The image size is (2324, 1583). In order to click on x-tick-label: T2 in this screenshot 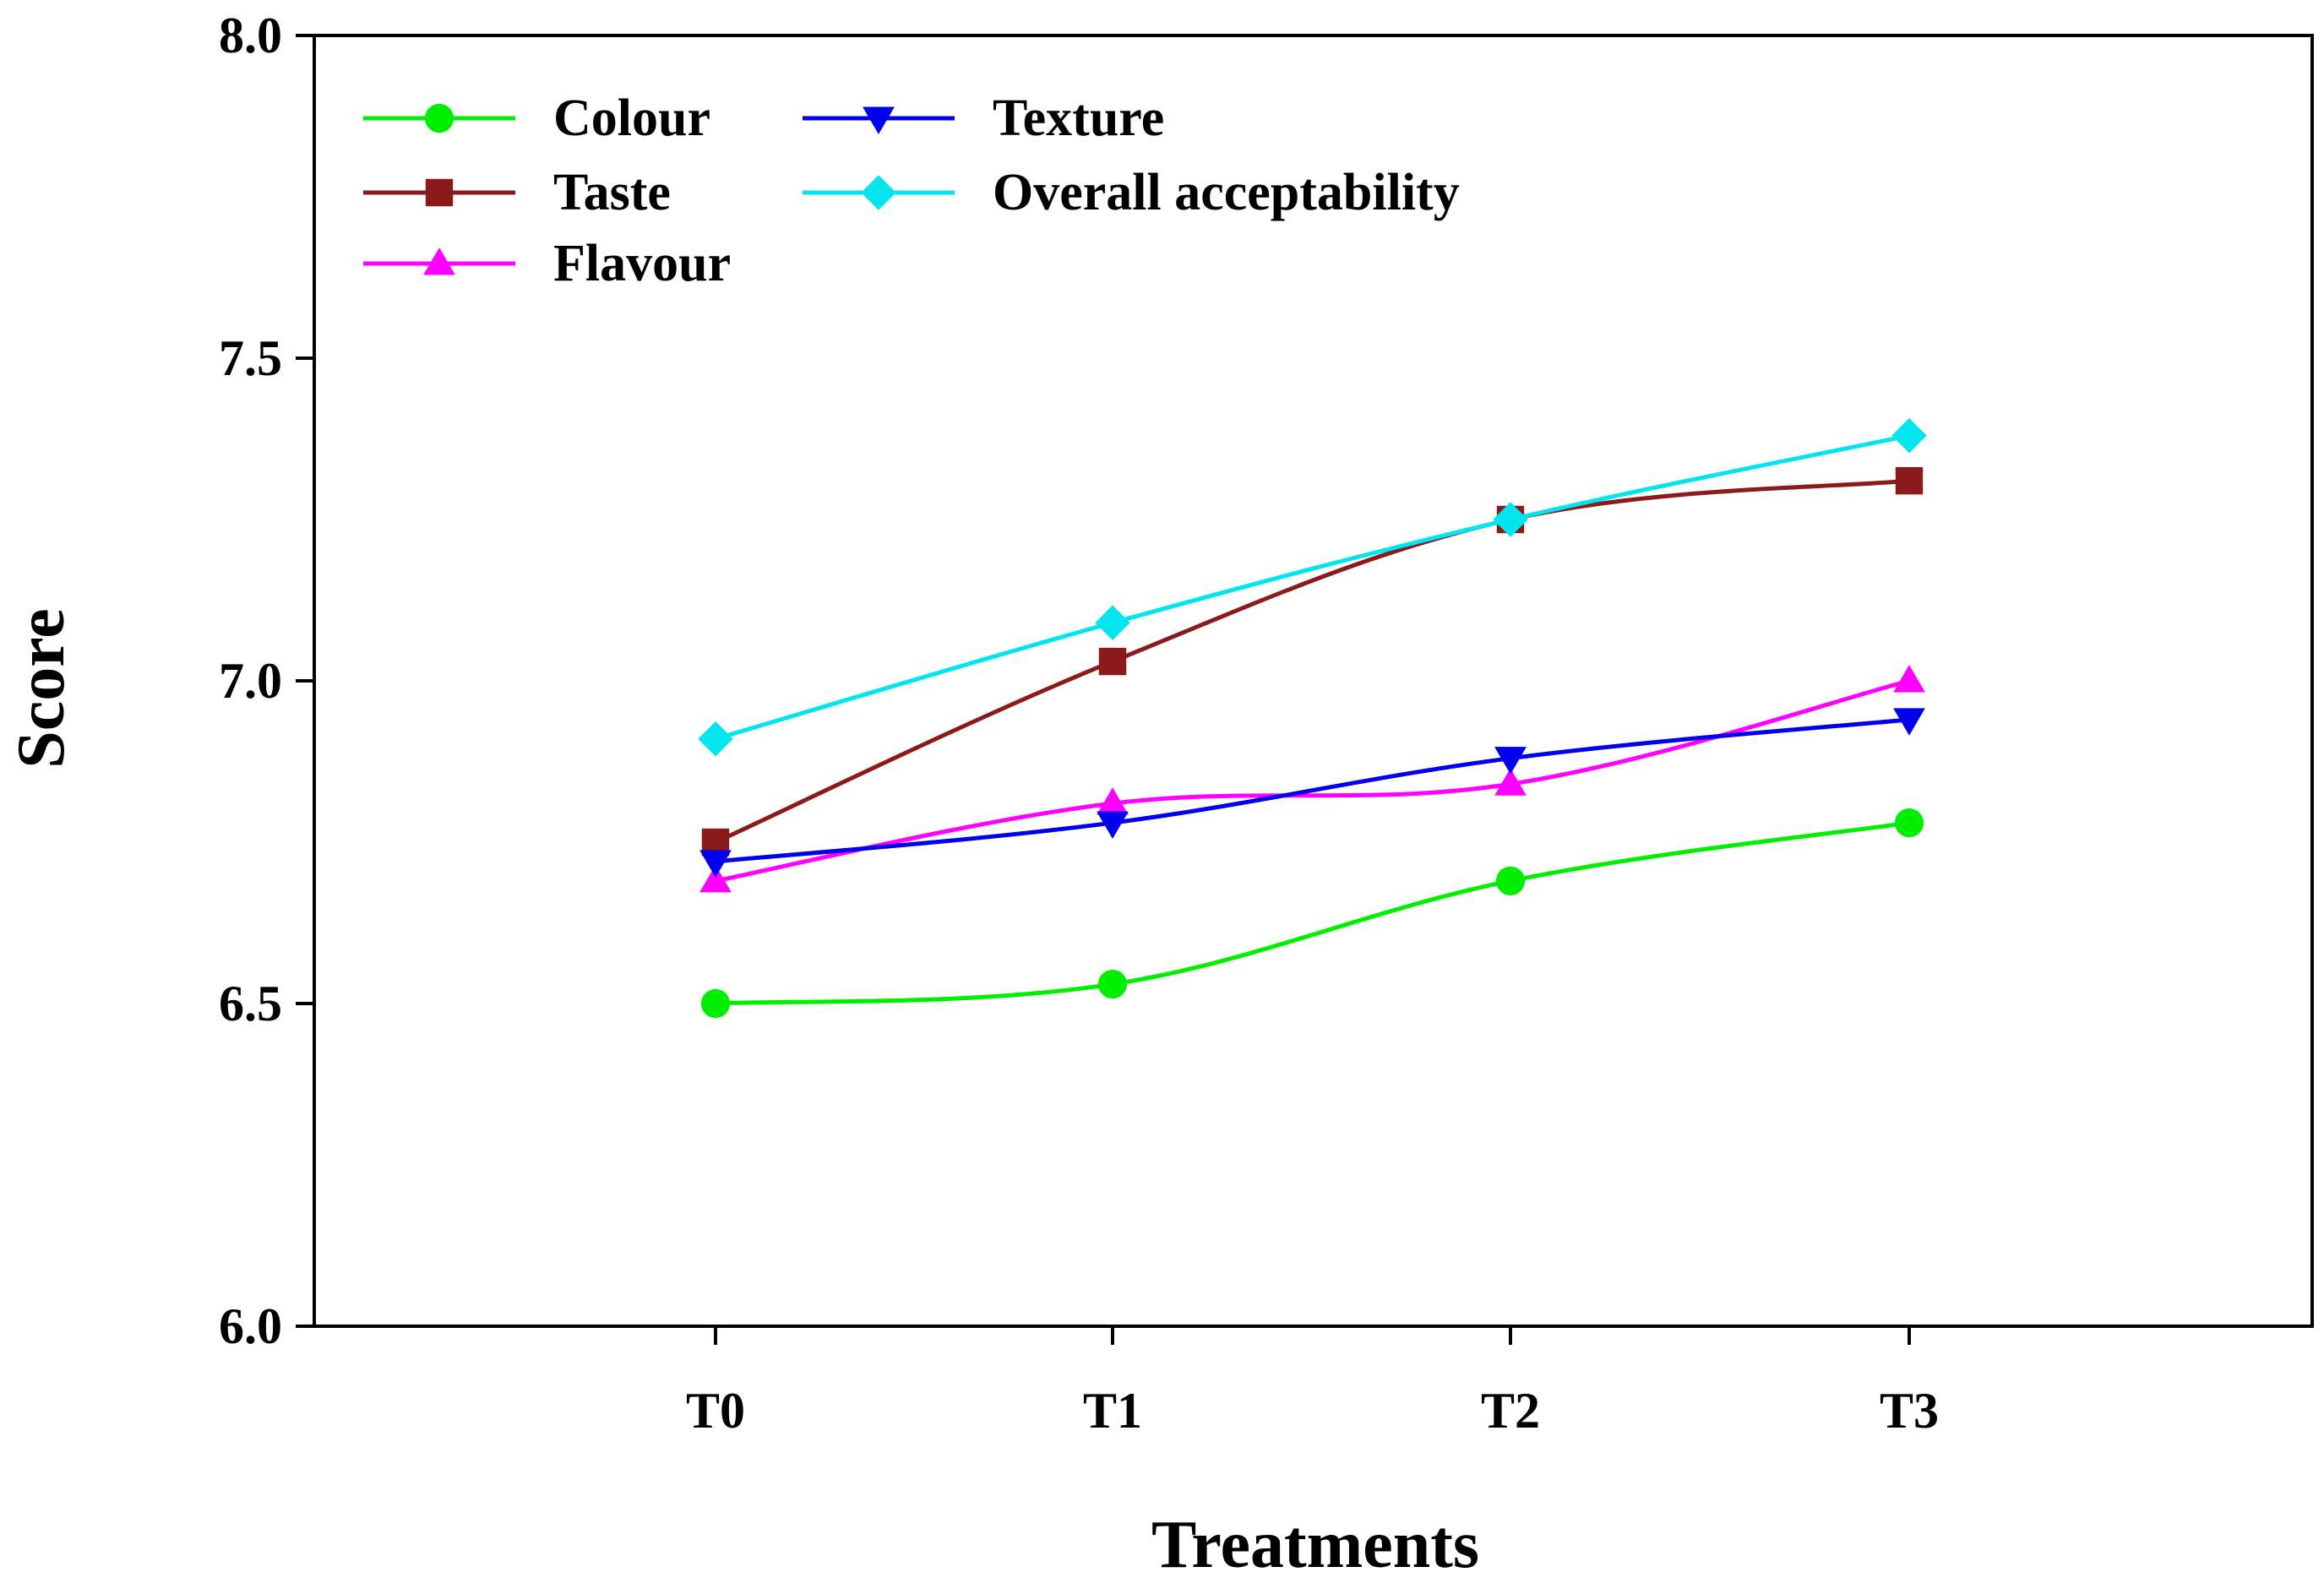, I will do `click(1510, 1411)`.